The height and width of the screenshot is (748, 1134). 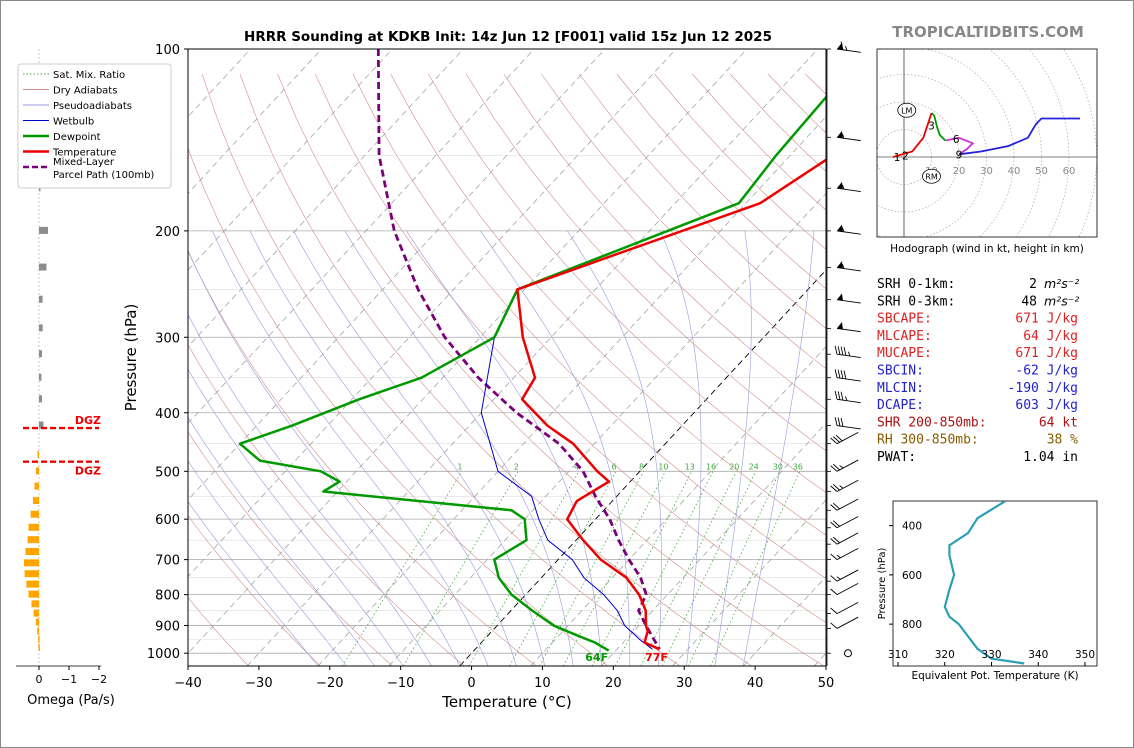 I want to click on theta-e-frame, so click(x=995, y=583).